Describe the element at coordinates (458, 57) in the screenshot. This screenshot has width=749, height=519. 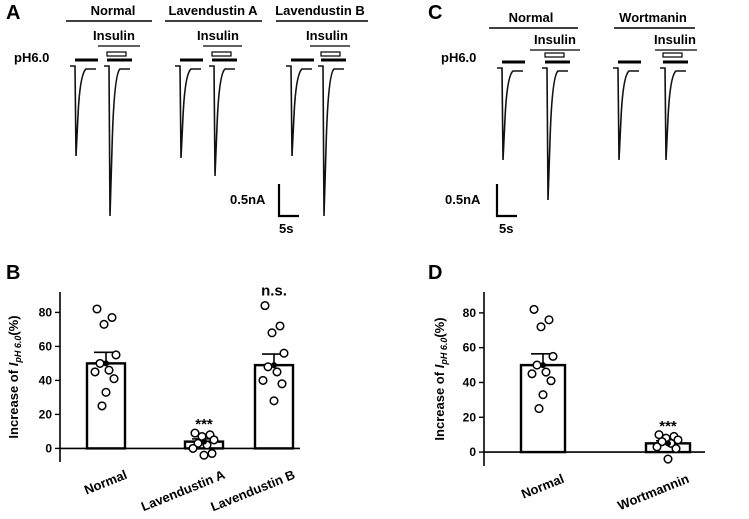
I see `ph-label-c: pH6.0` at that location.